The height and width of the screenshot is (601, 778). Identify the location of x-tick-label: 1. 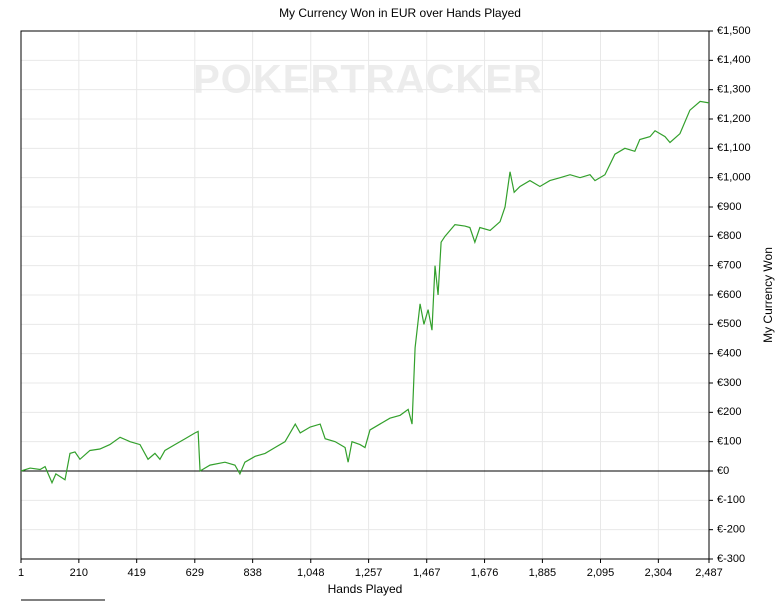
(21, 573).